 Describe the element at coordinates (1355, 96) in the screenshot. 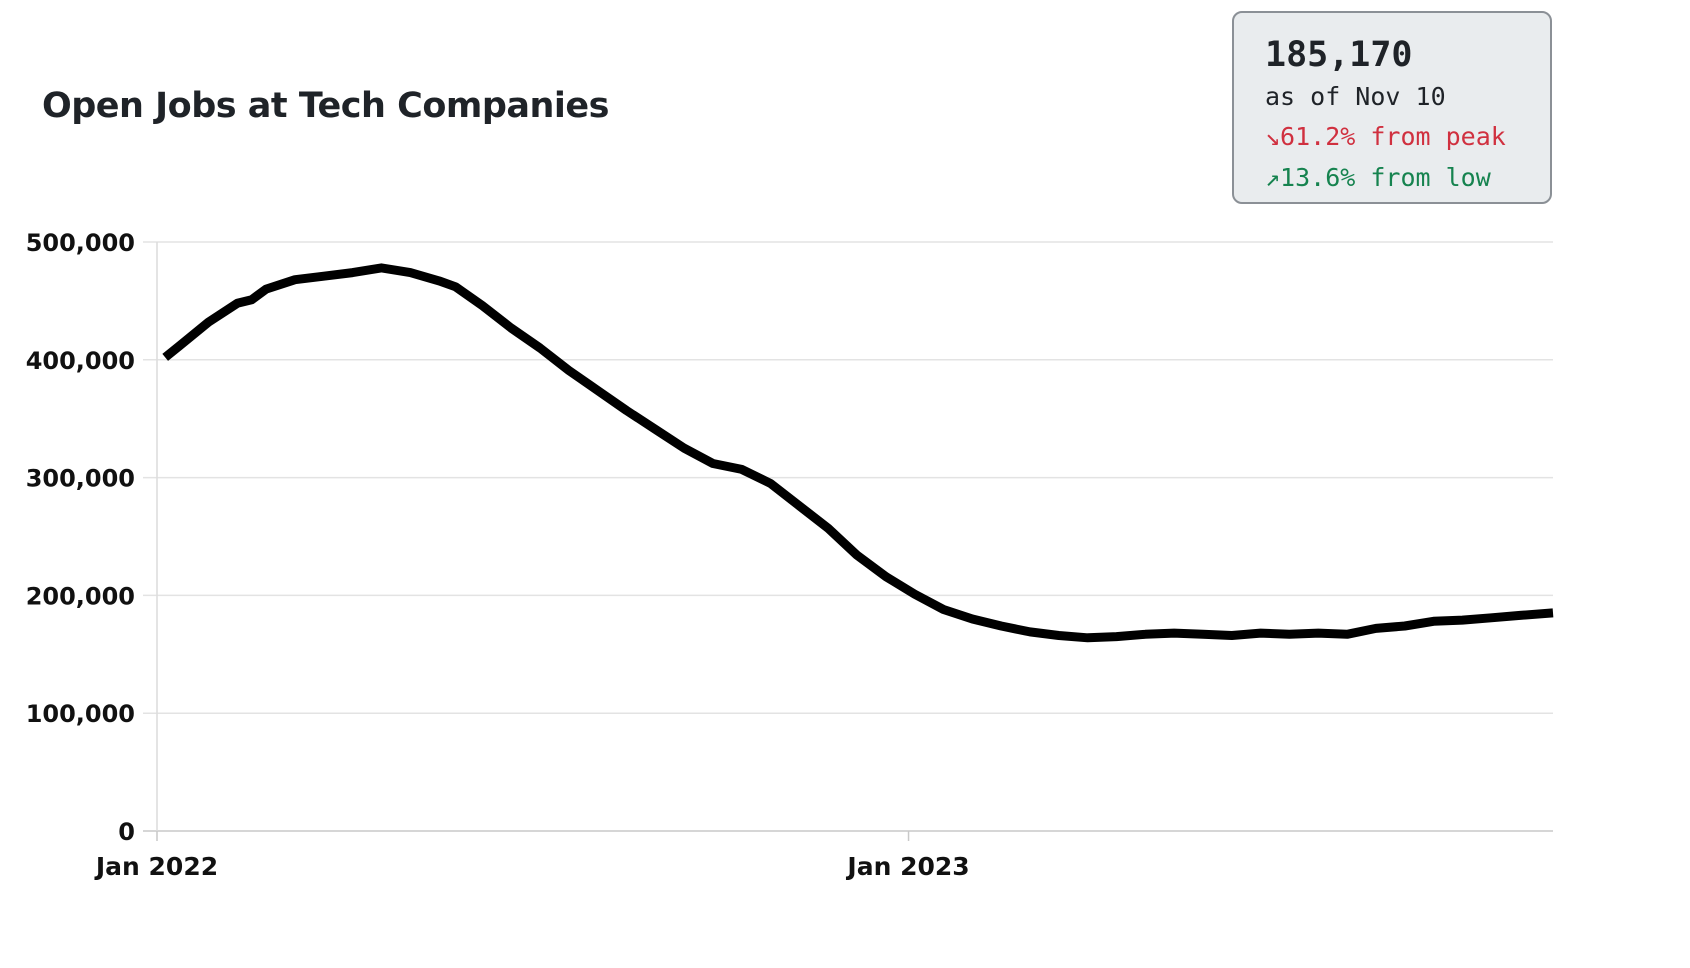

I see `as-of-date: as of Nov 10` at that location.